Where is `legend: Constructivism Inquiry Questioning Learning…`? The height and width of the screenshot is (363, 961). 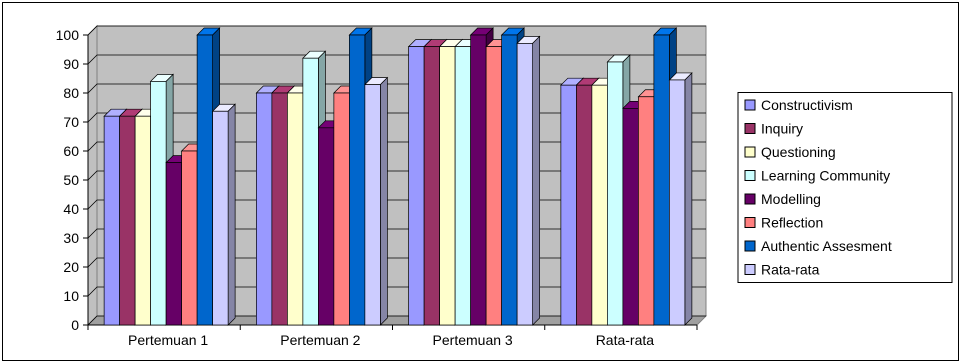
legend: Constructivism Inquiry Questioning Learning… is located at coordinates (845, 187).